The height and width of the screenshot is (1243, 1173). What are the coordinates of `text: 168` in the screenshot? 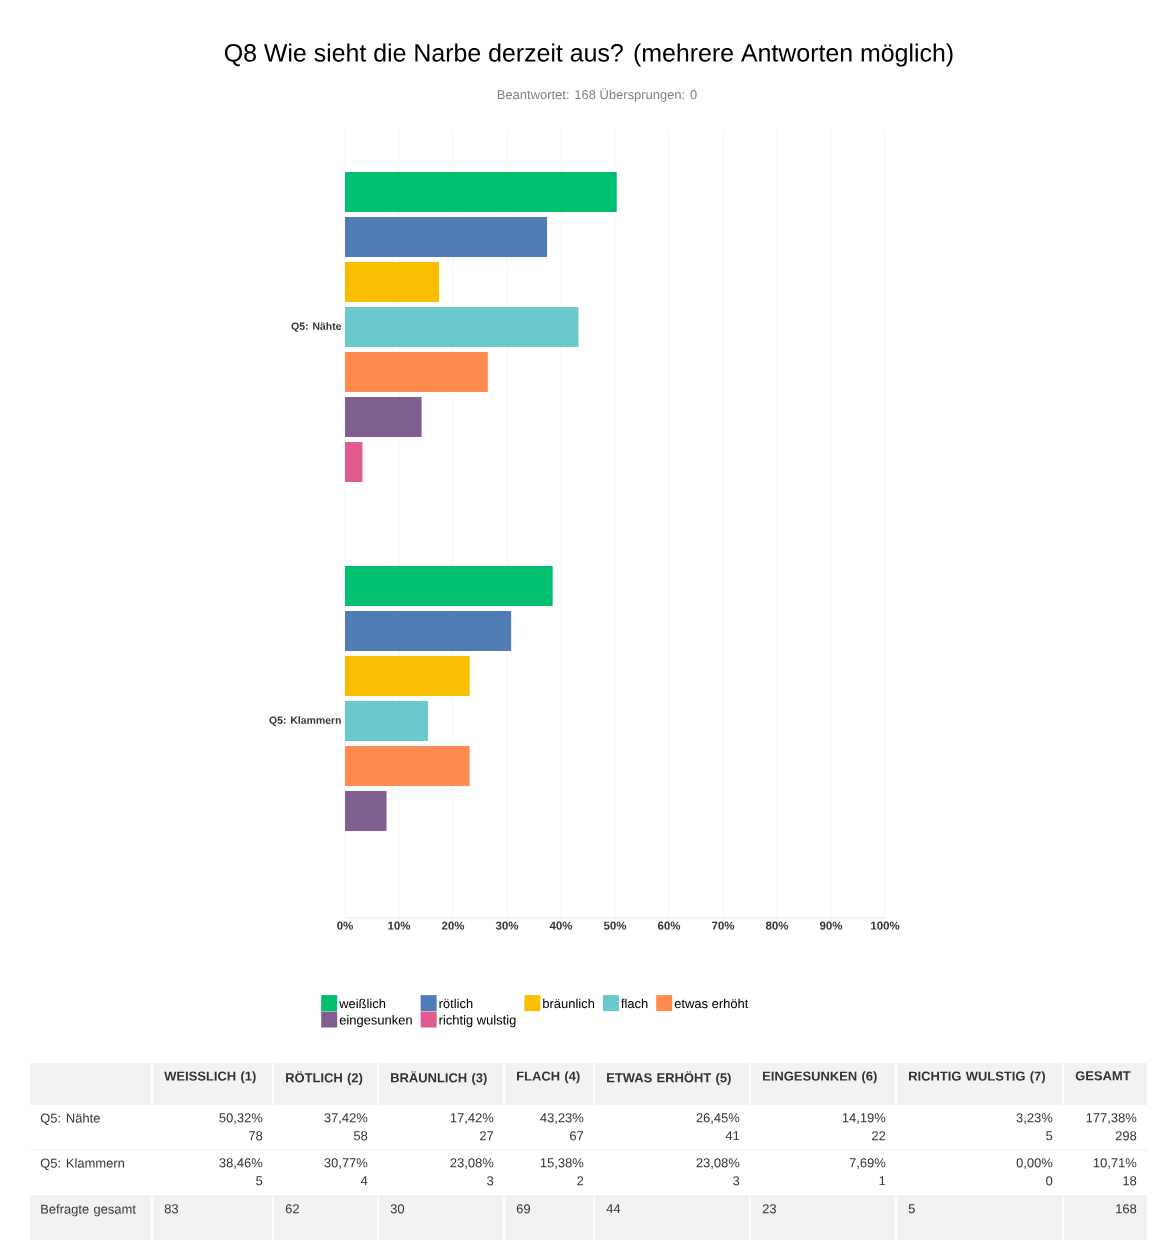 It's located at (1126, 1209).